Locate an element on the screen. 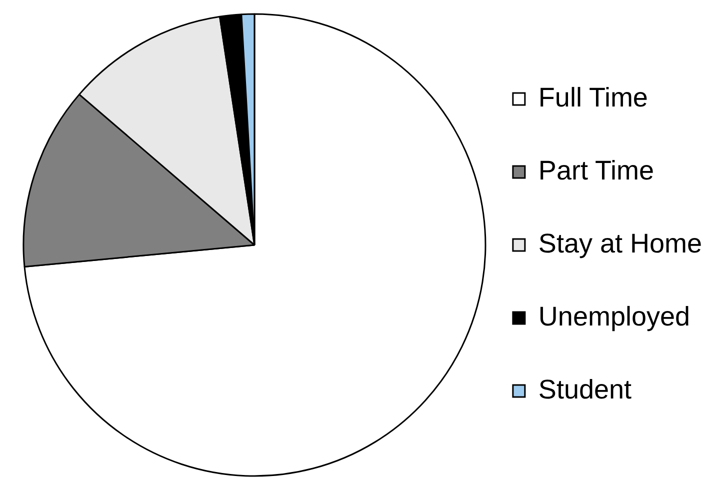 The height and width of the screenshot is (478, 724). legend-label: Full Time is located at coordinates (593, 97).